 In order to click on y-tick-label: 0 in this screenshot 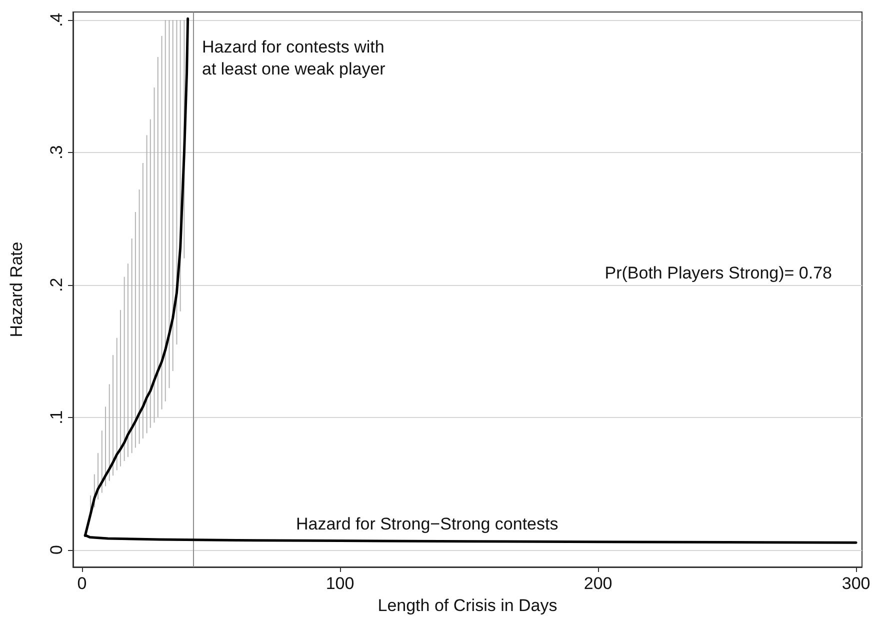, I will do `click(56, 550)`.